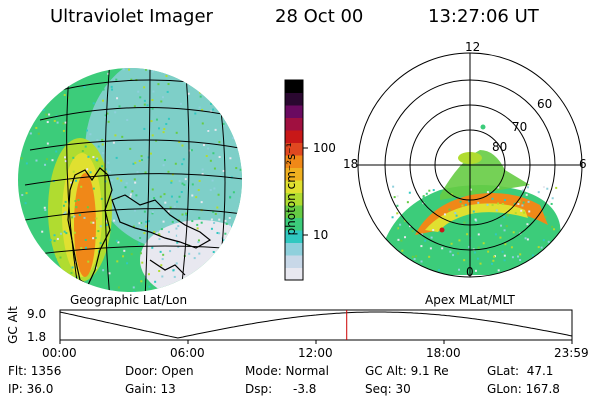 The width and height of the screenshot is (600, 400). What do you see at coordinates (321, 235) in the screenshot?
I see `colorbar-tick-label-10: 10` at bounding box center [321, 235].